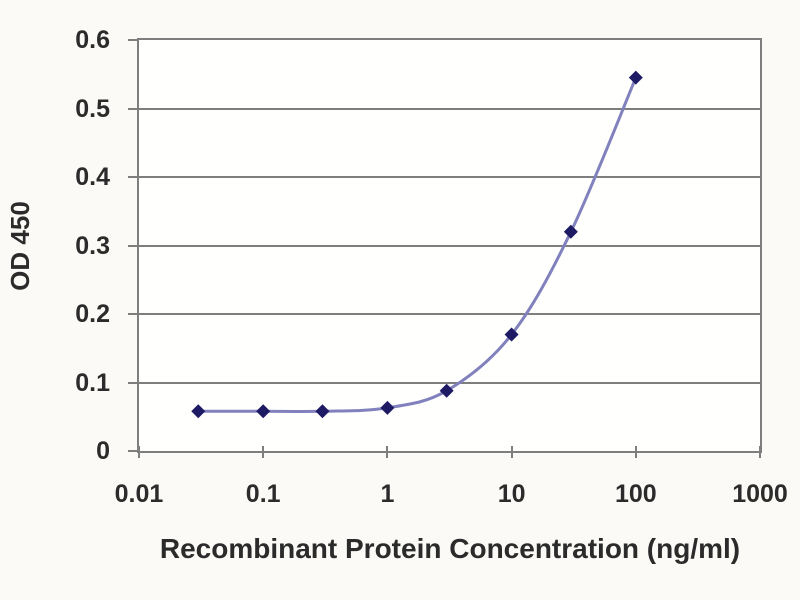 This screenshot has width=800, height=600. What do you see at coordinates (387, 494) in the screenshot?
I see `x-tick-label: 1` at bounding box center [387, 494].